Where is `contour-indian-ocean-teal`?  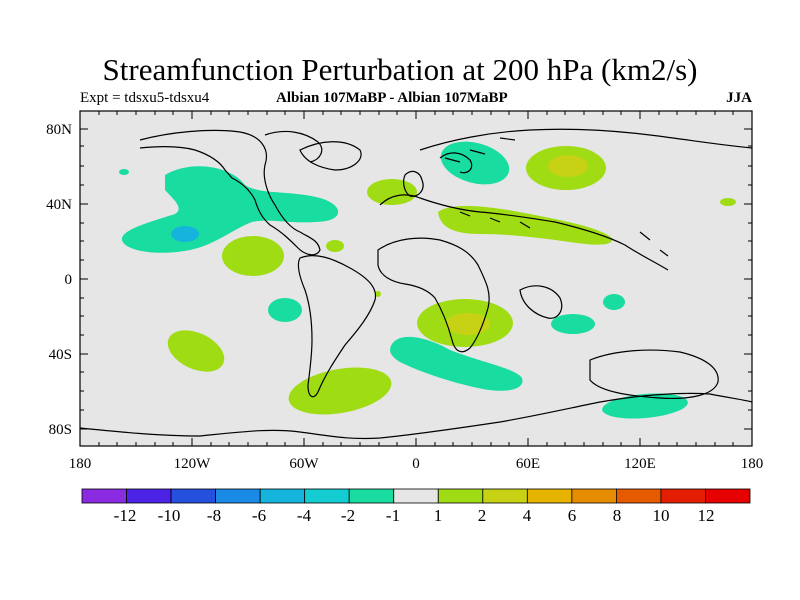 contour-indian-ocean-teal is located at coordinates (573, 324).